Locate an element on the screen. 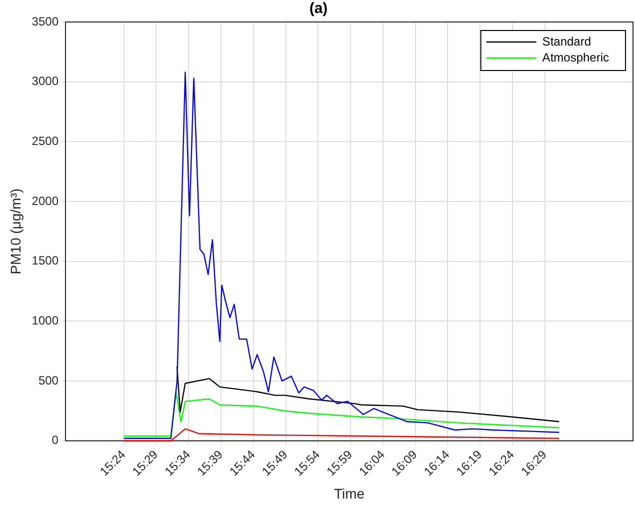 Image resolution: width=635 pixels, height=511 pixels. y-tick-label: 2000 is located at coordinates (45, 201).